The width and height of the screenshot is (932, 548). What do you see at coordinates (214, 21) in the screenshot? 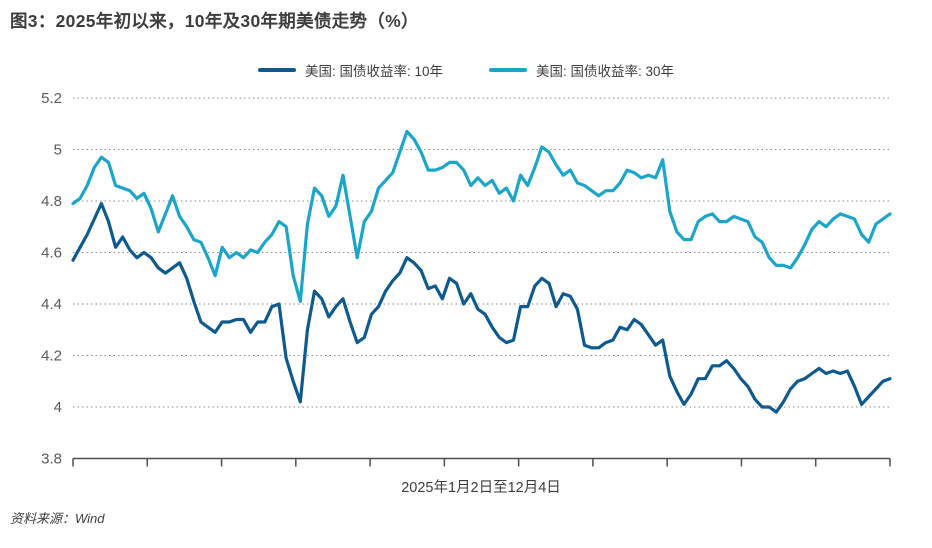
I see `figure-title: 图3：2025年初以来，10年及30年期美债走势（%）` at bounding box center [214, 21].